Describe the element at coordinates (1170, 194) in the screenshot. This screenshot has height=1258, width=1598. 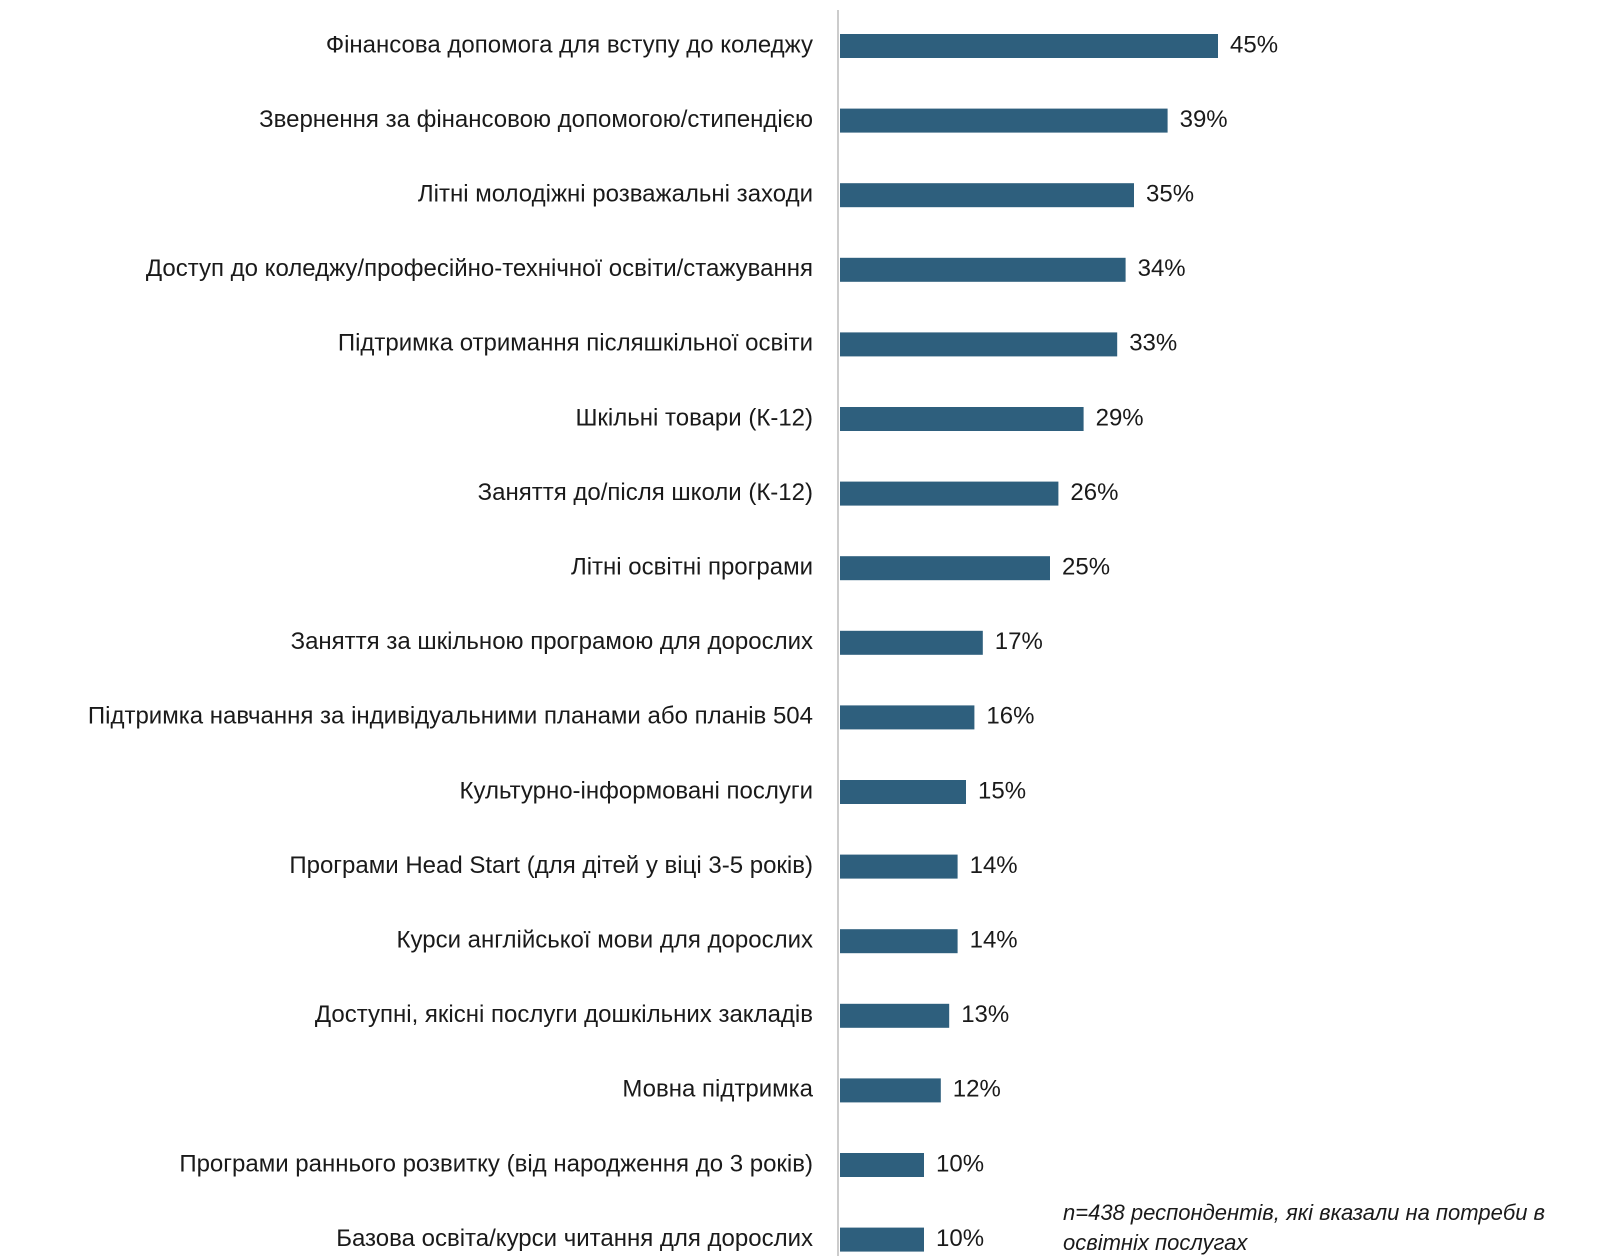
I see `value-label: 35%` at that location.